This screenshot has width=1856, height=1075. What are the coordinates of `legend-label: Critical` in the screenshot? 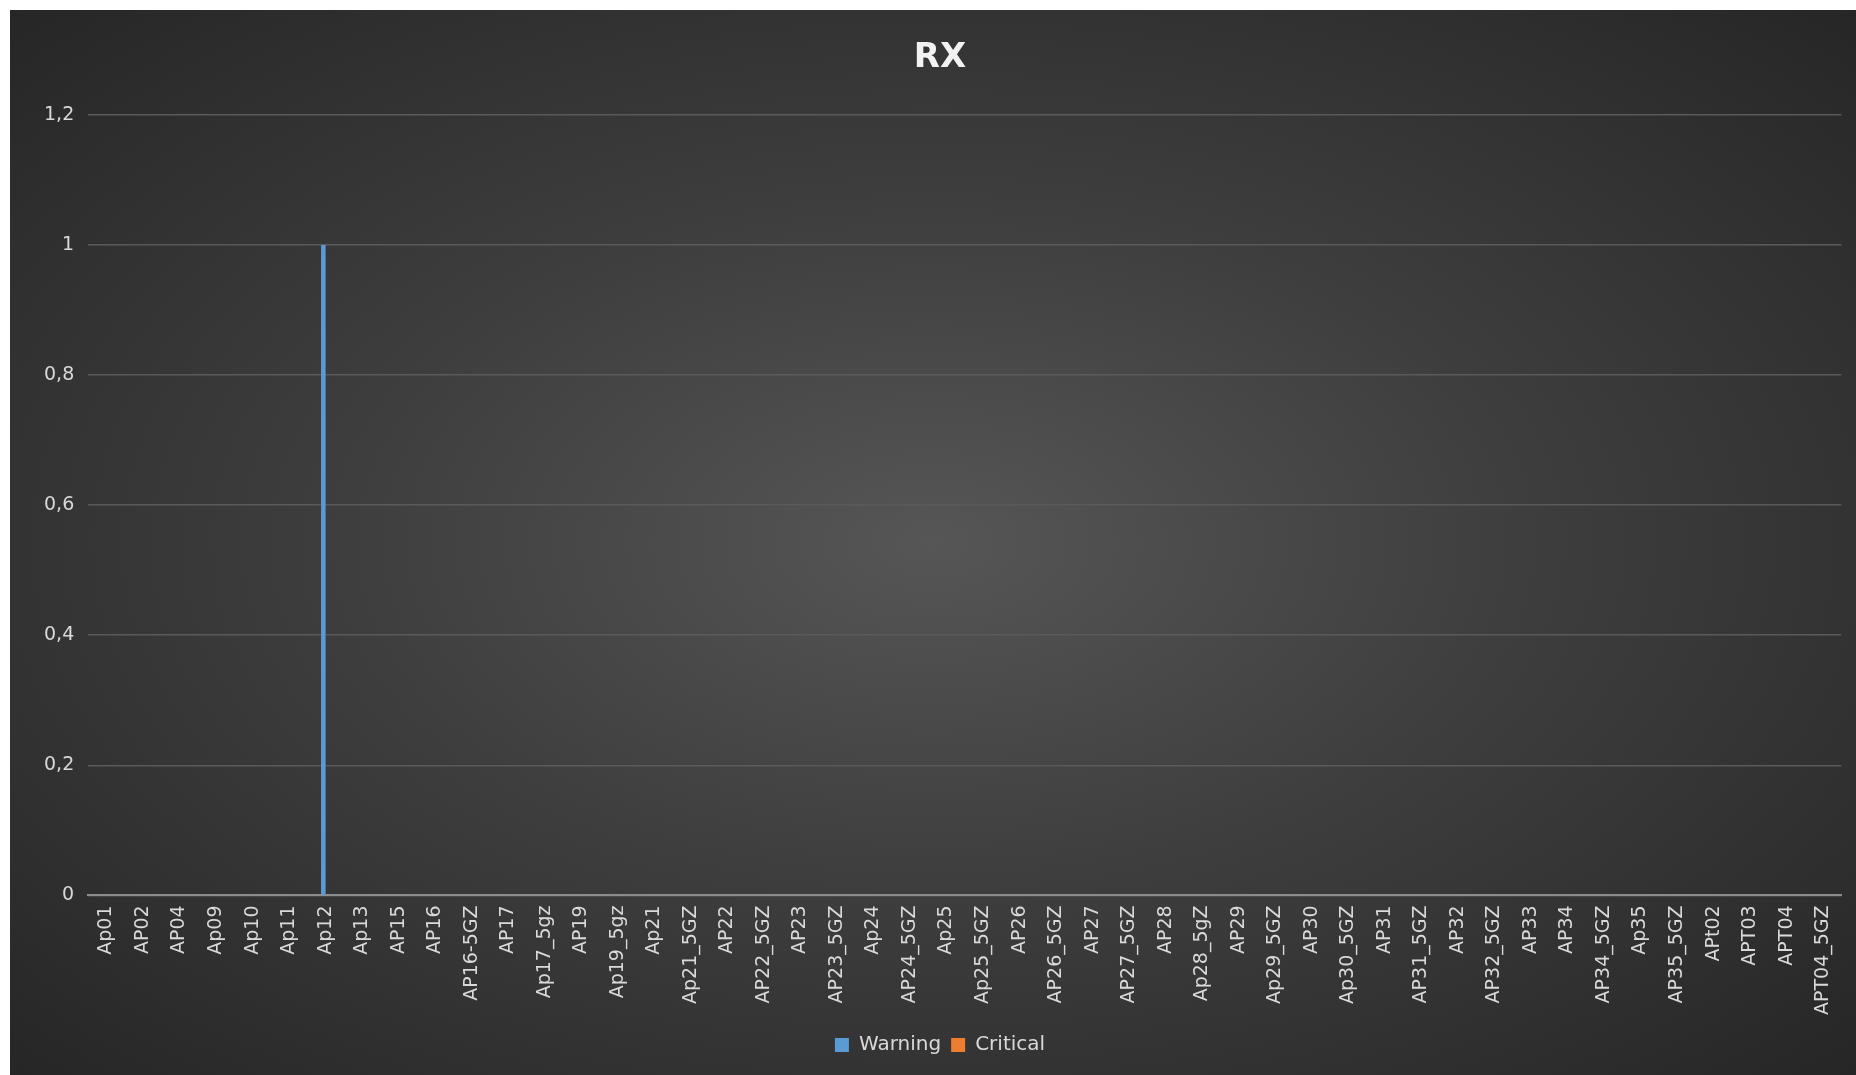 It's located at (1010, 1043).